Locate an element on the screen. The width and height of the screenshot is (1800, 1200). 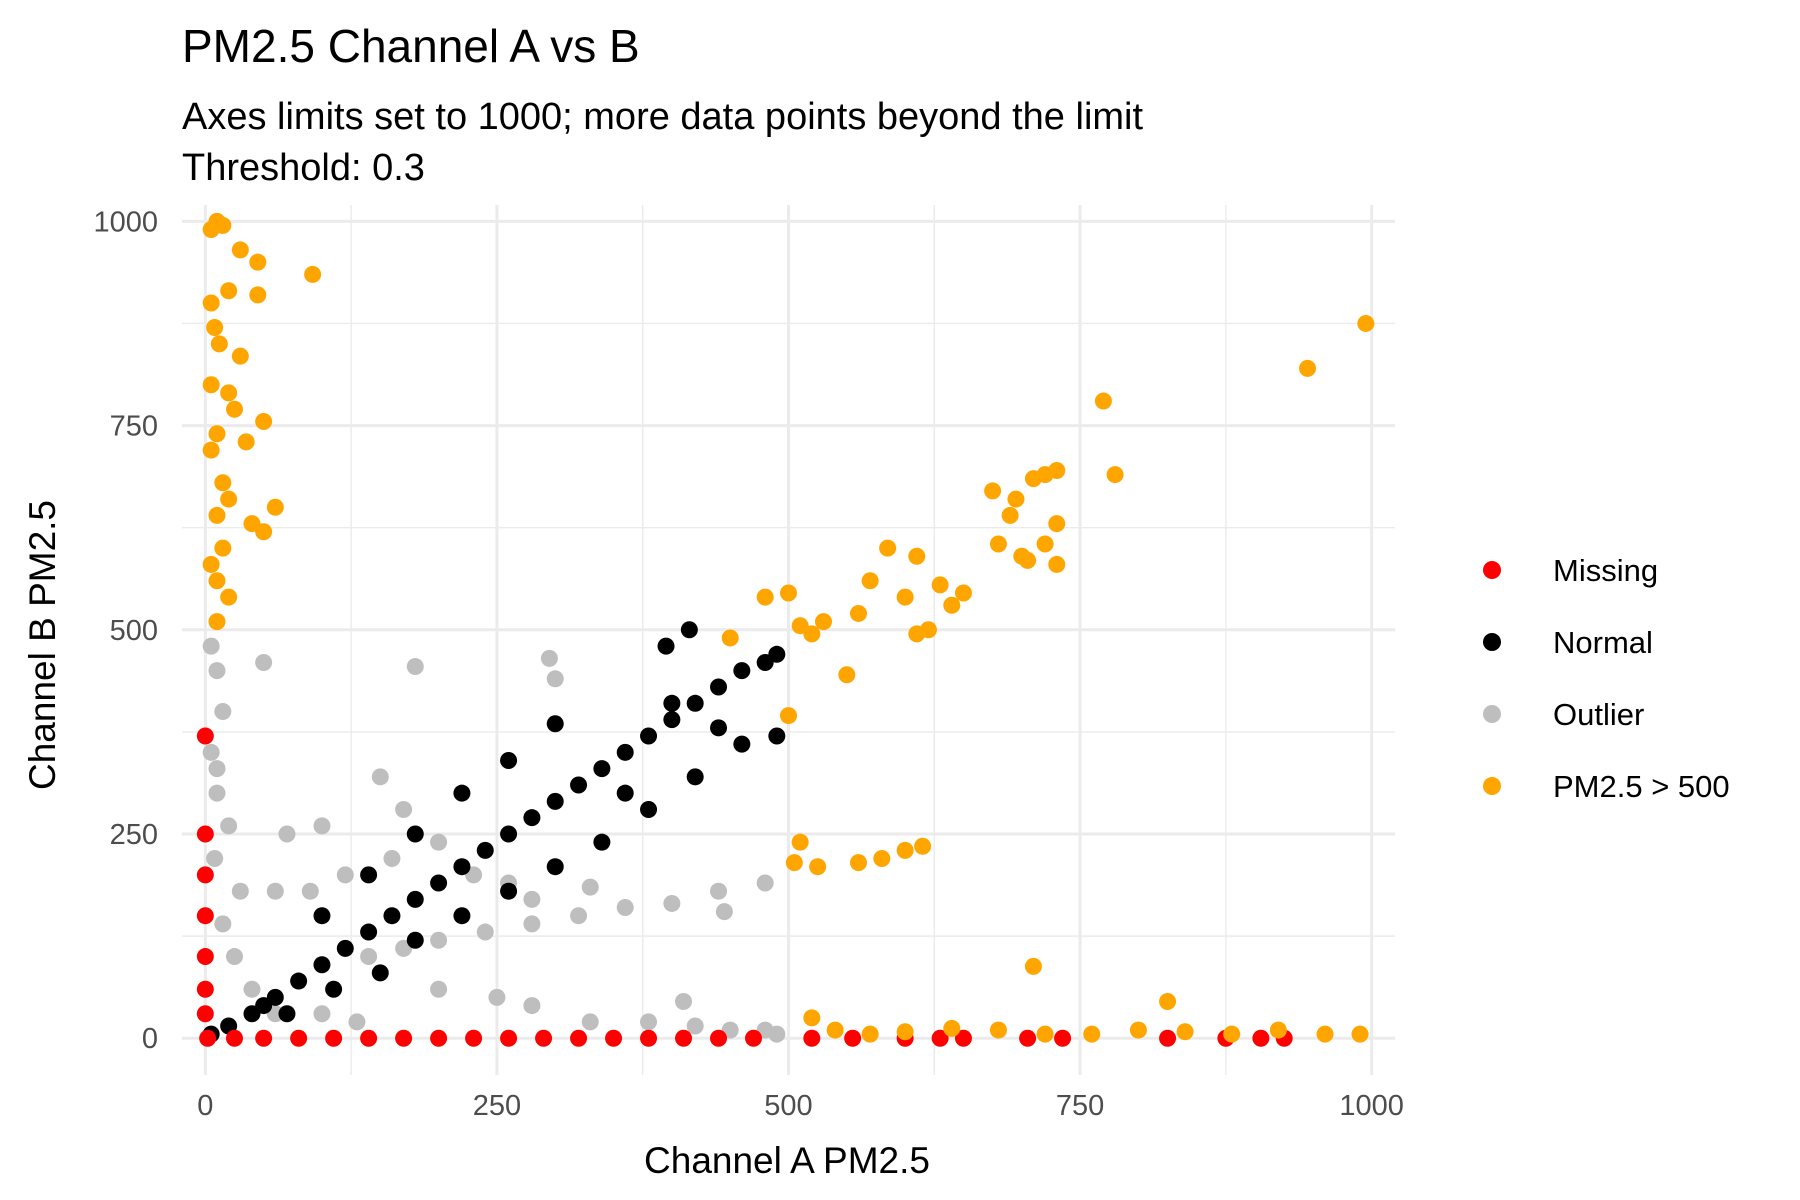
legend-label-missing: Missing is located at coordinates (1605, 570).